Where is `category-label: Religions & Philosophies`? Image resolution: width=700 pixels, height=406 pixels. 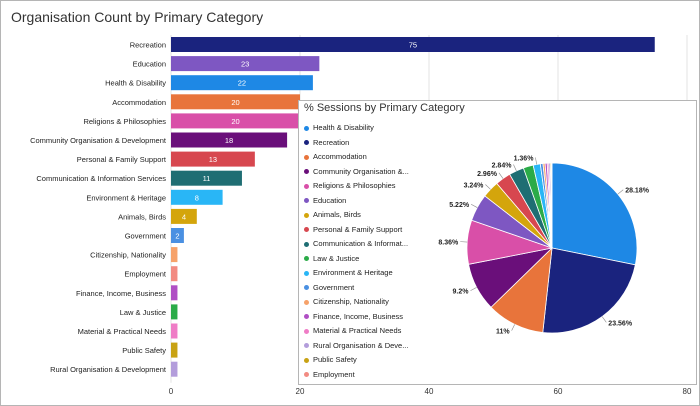
category-label: Religions & Philosophies is located at coordinates (124, 121).